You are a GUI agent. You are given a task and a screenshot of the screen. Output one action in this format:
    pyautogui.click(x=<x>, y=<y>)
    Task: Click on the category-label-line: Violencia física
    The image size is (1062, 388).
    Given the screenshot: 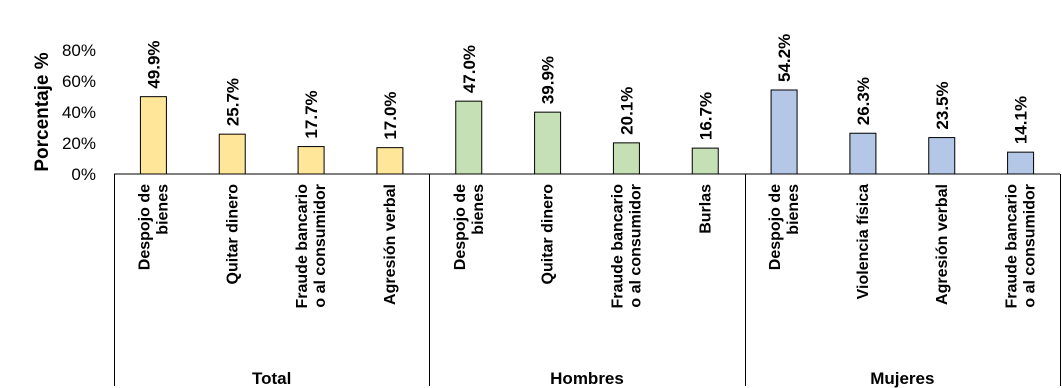 What is the action you would take?
    pyautogui.click(x=863, y=241)
    